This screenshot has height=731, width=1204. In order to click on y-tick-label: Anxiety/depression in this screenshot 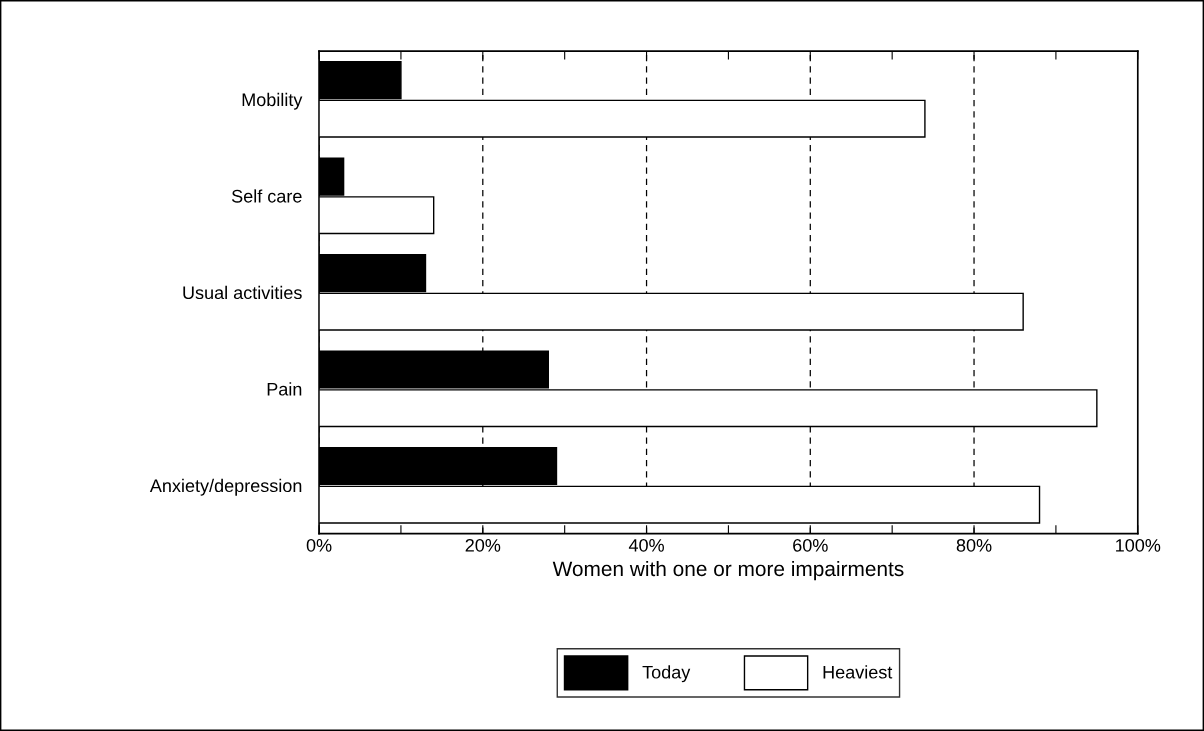, I will do `click(225, 487)`.